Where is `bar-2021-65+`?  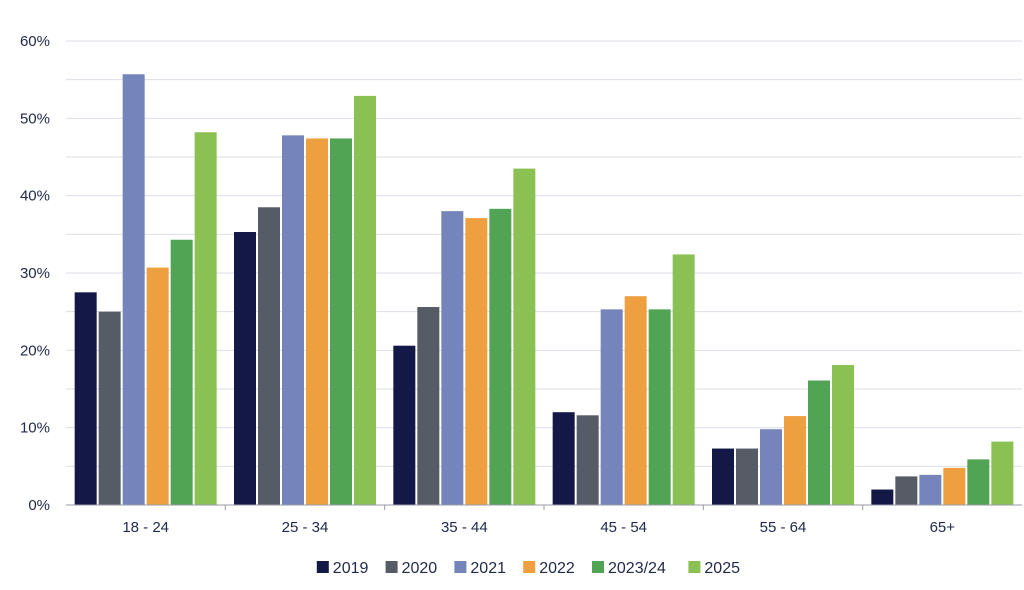 bar-2021-65+ is located at coordinates (930, 489).